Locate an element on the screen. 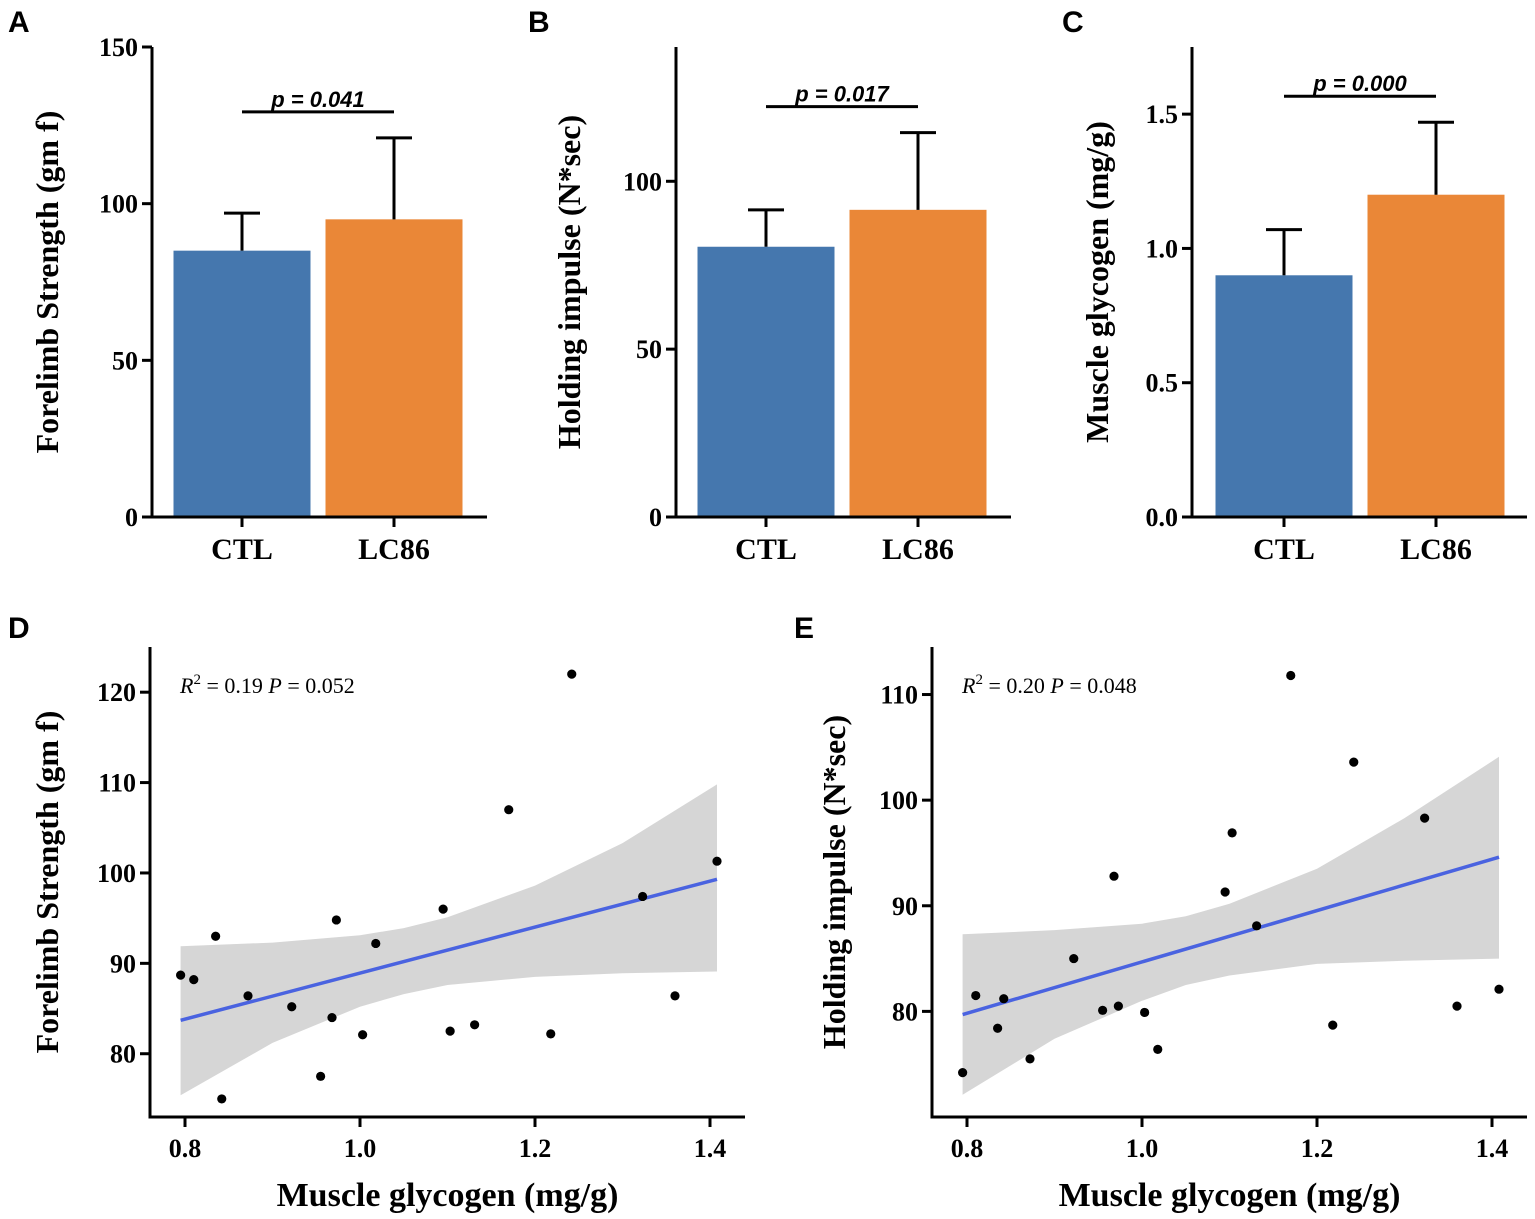 This screenshot has width=1535, height=1219. r-squared-value: = 0.20 is located at coordinates (1016, 685).